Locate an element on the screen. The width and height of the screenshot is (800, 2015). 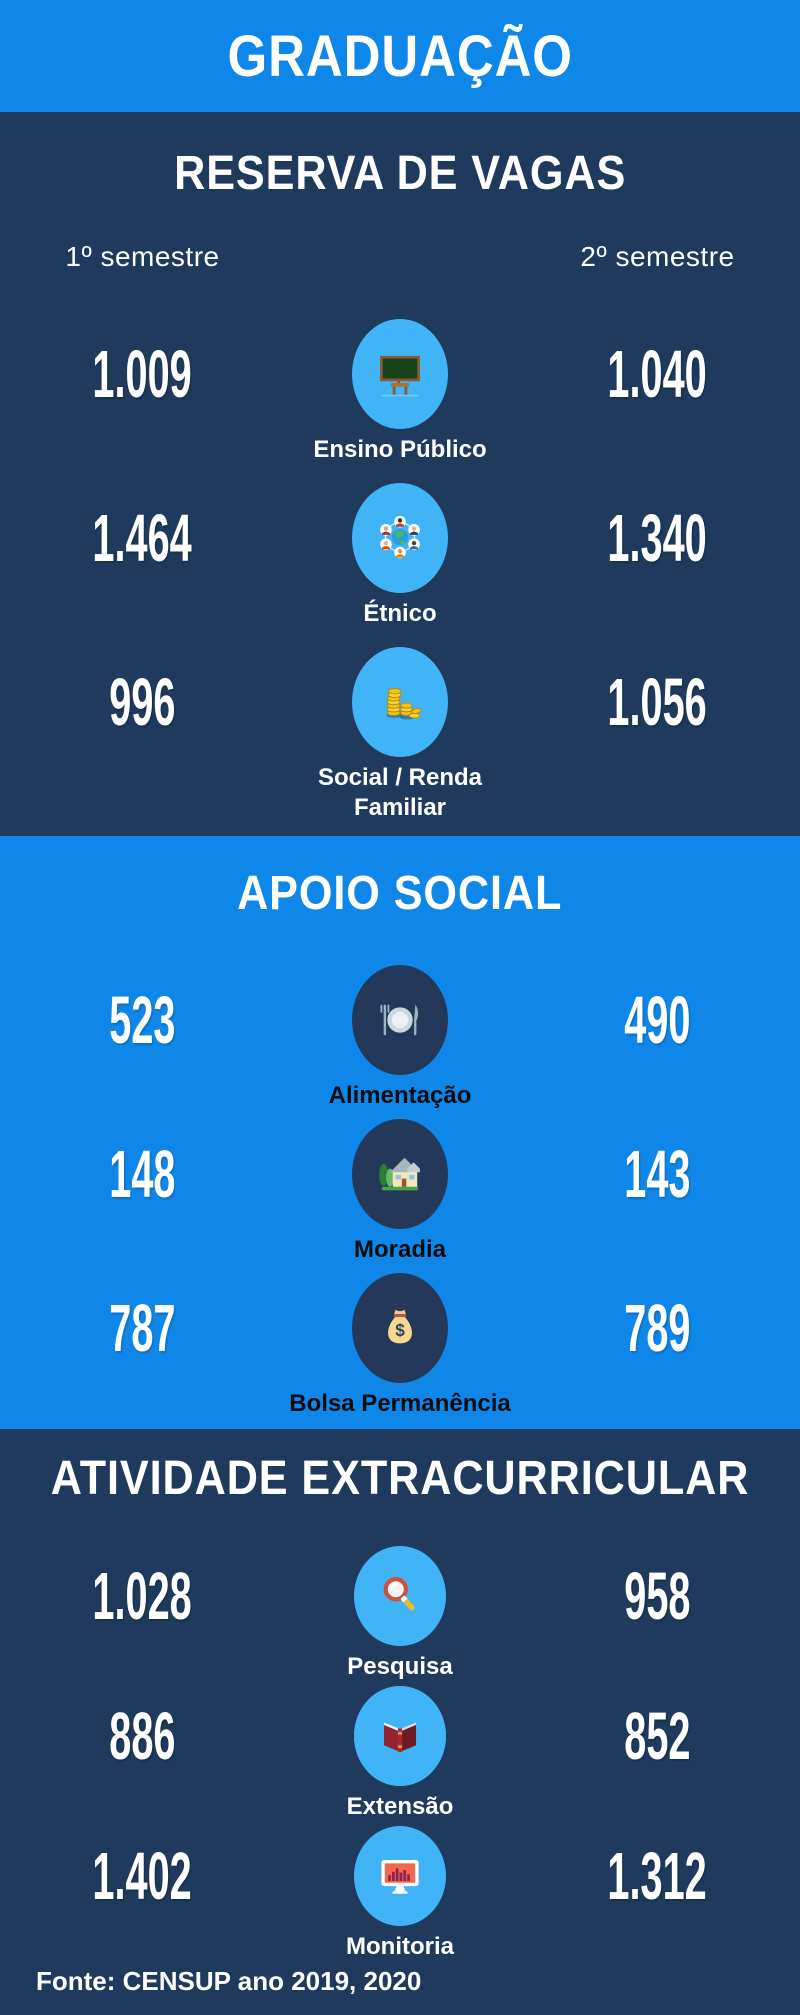
section-title: ATIVIDADE EXTRACURRICULAR is located at coordinates (400, 1478).